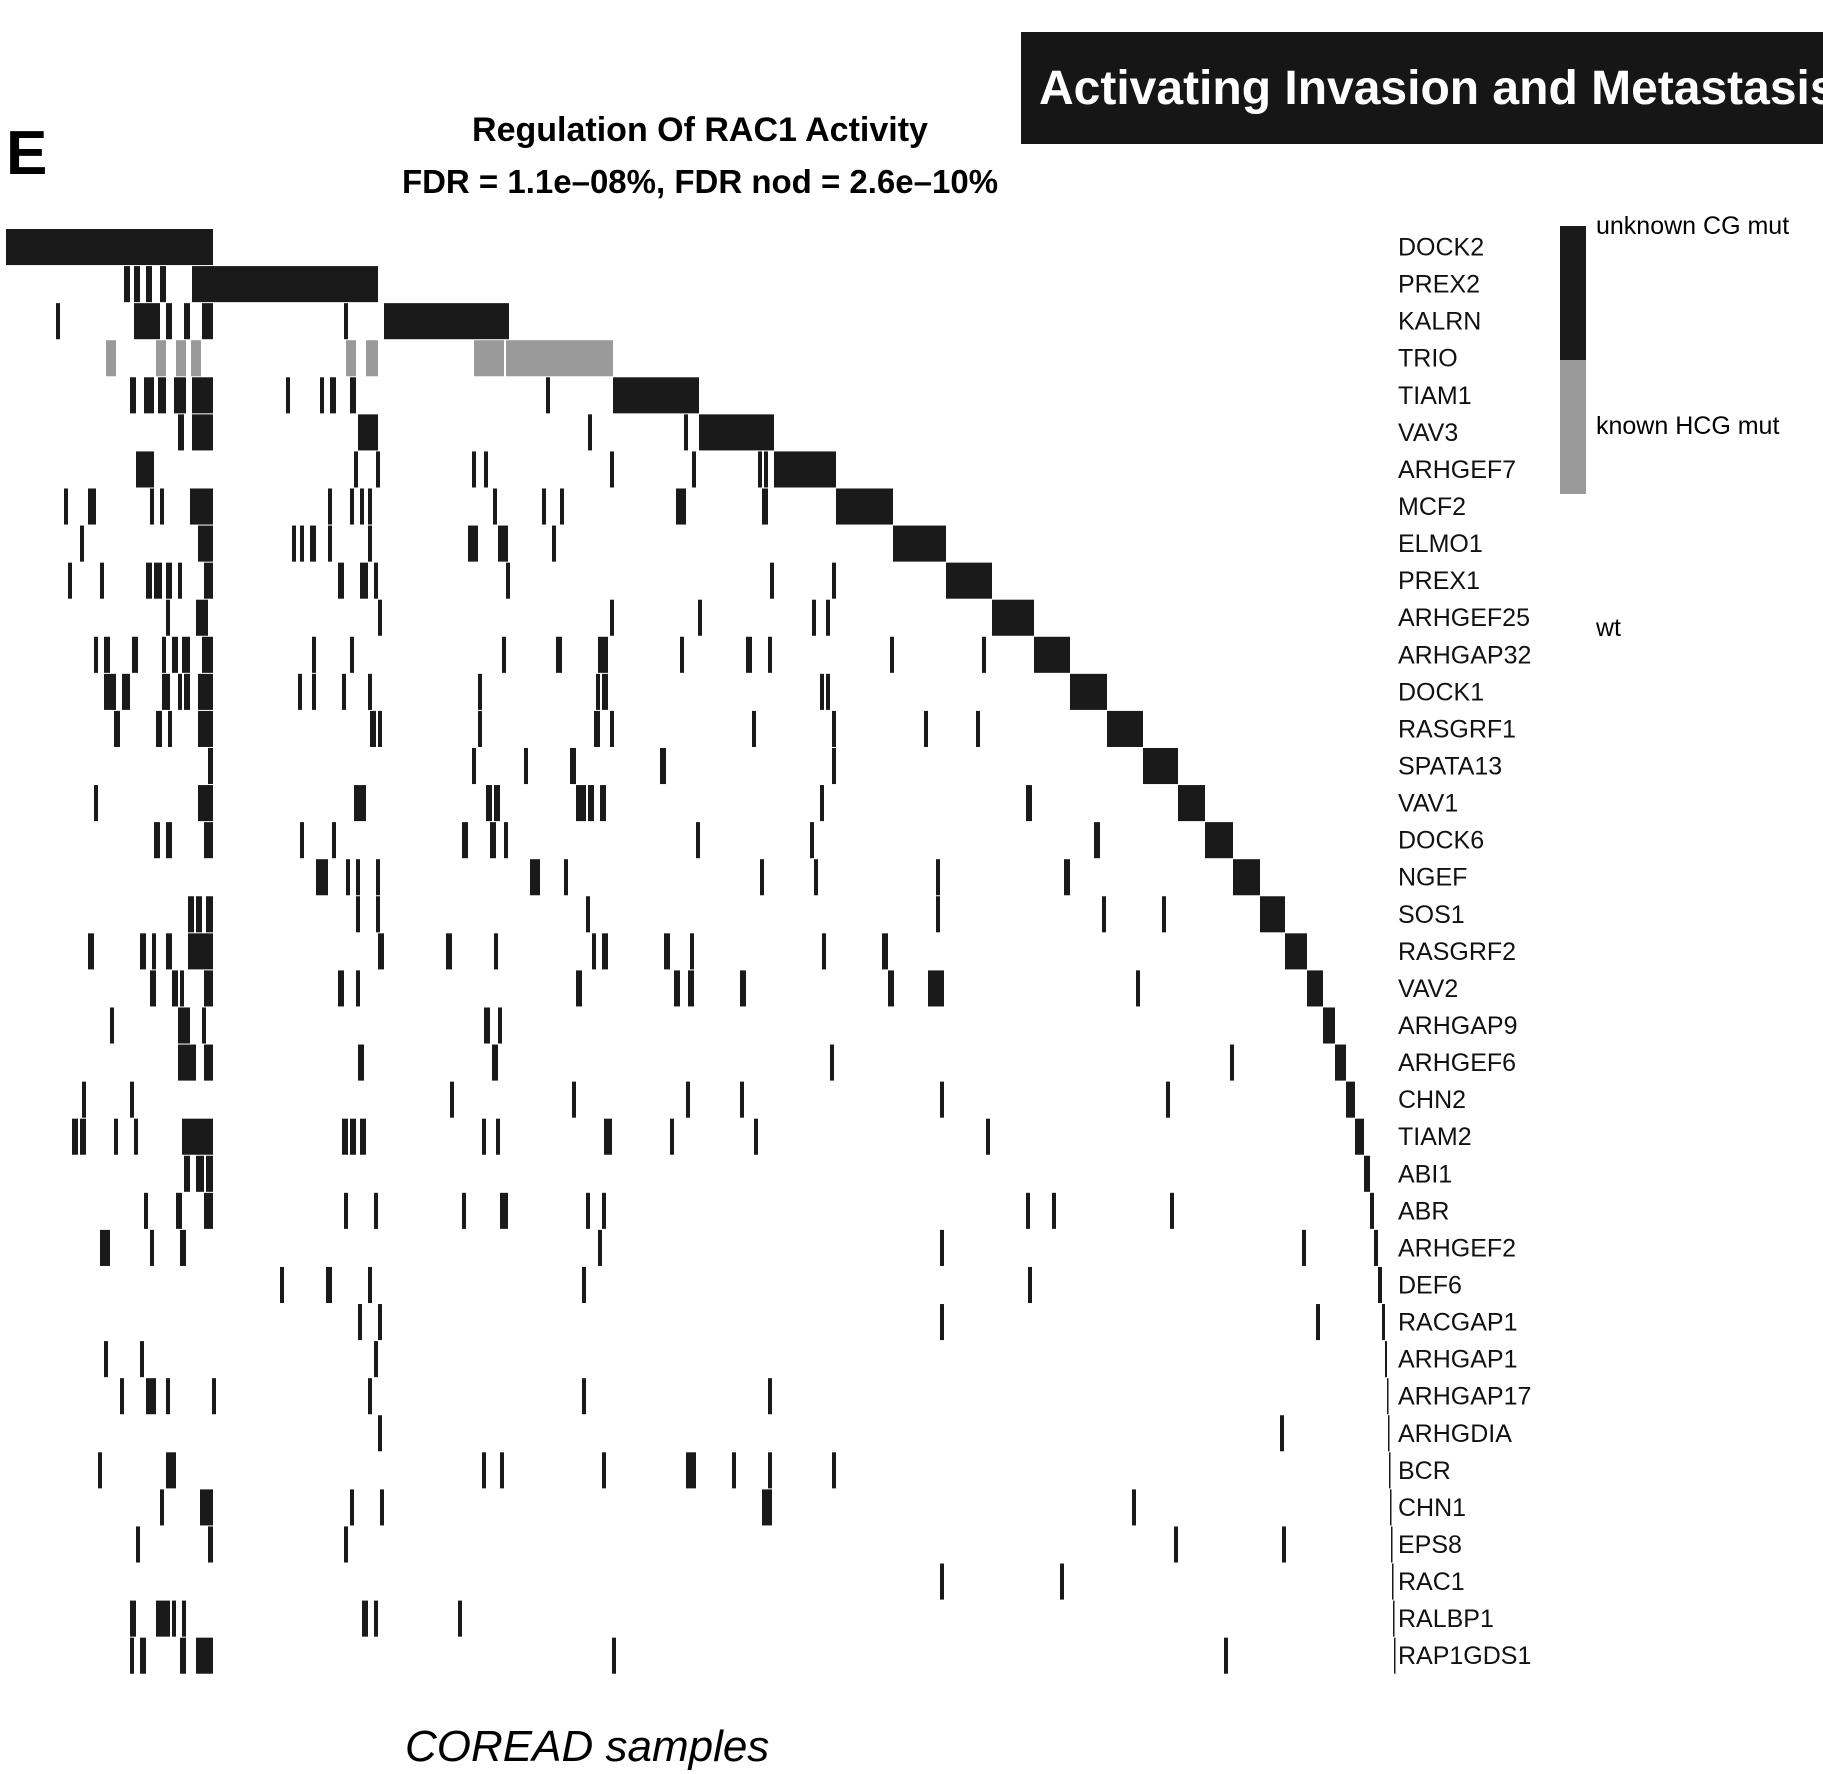 Image resolution: width=1823 pixels, height=1774 pixels. I want to click on gene-label: TRIO, so click(1428, 359).